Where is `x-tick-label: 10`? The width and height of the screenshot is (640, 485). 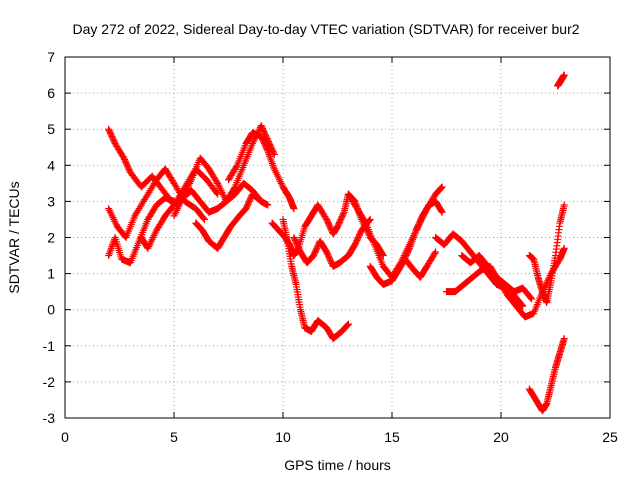 x-tick-label: 10 is located at coordinates (283, 437).